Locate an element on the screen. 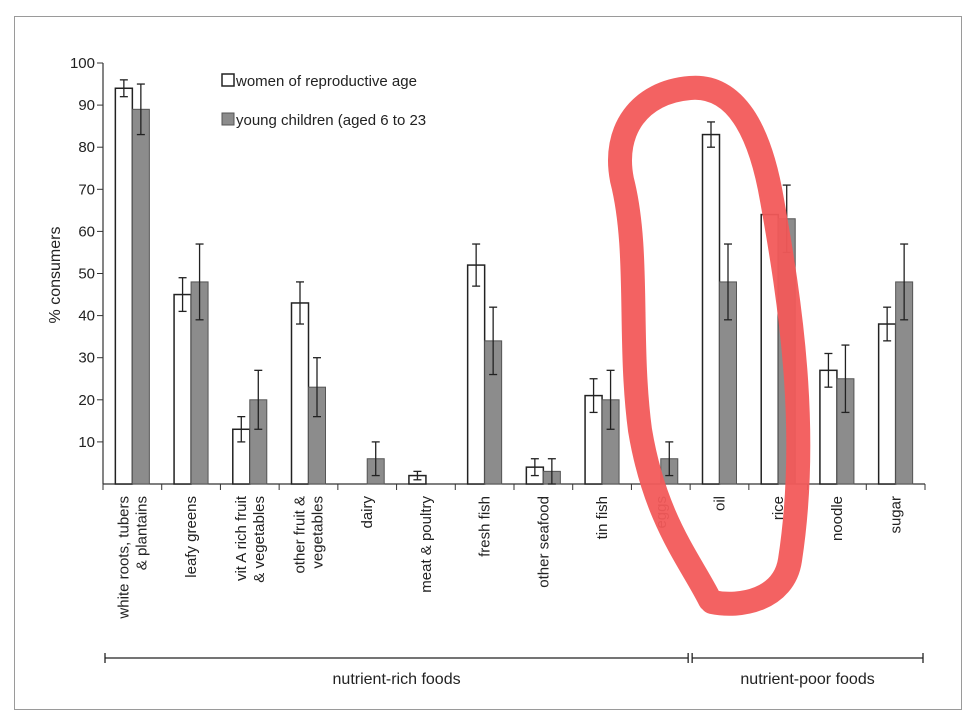 Image resolution: width=976 pixels, height=725 pixels. y-tick-label: 40 is located at coordinates (86, 316).